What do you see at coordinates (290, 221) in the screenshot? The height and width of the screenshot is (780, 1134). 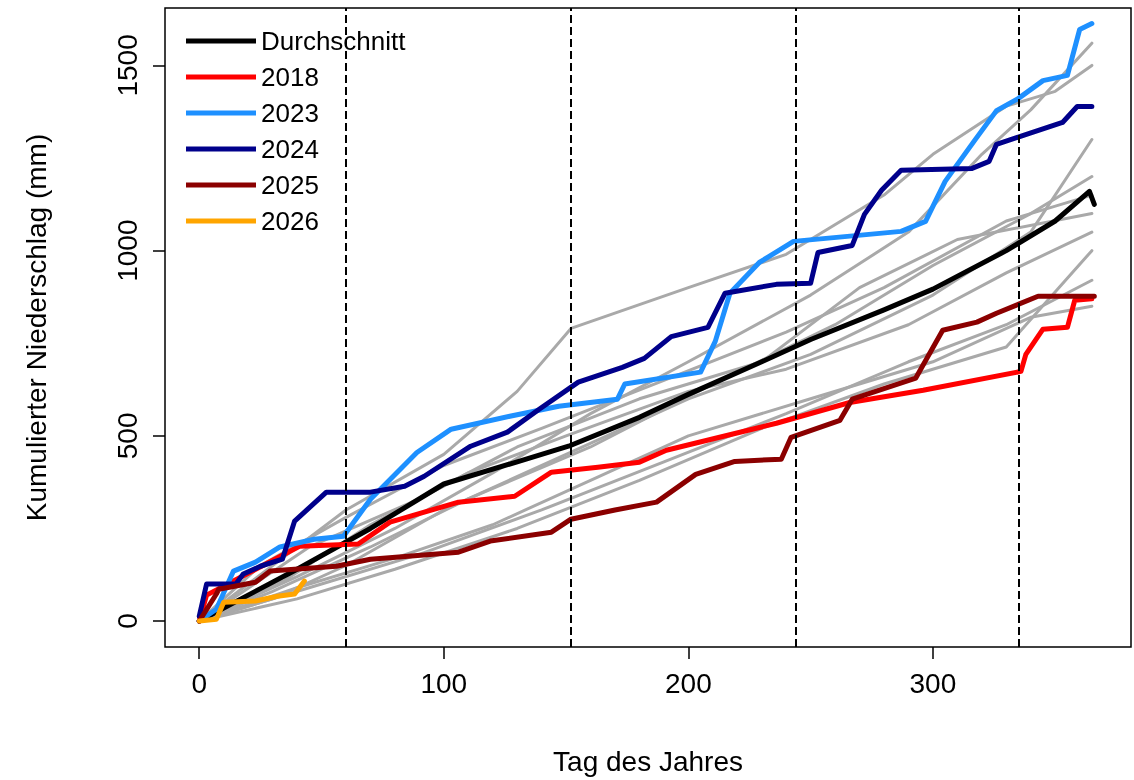 I see `legend-label: 2026` at bounding box center [290, 221].